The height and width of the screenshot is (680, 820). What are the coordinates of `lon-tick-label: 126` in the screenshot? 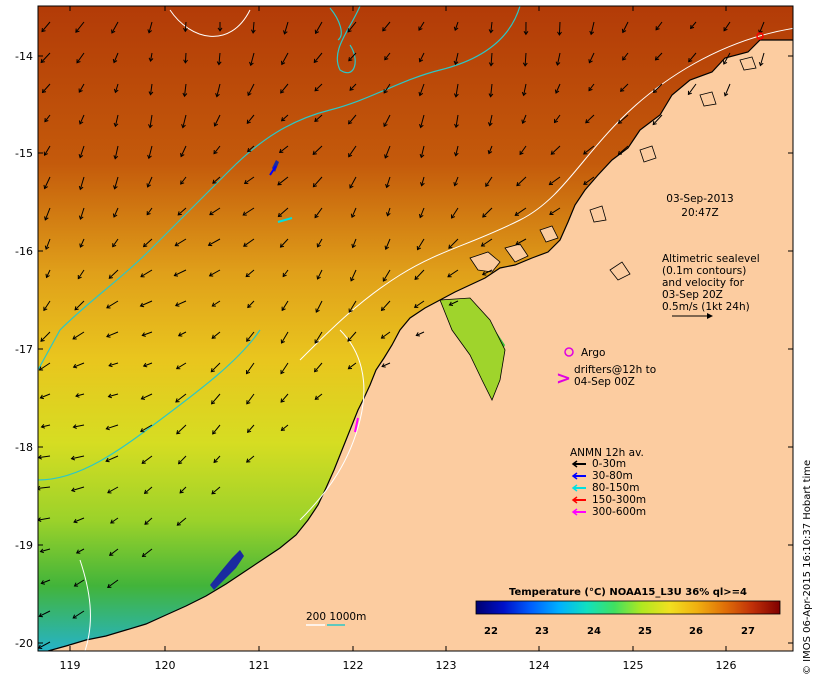 It's located at (726, 665).